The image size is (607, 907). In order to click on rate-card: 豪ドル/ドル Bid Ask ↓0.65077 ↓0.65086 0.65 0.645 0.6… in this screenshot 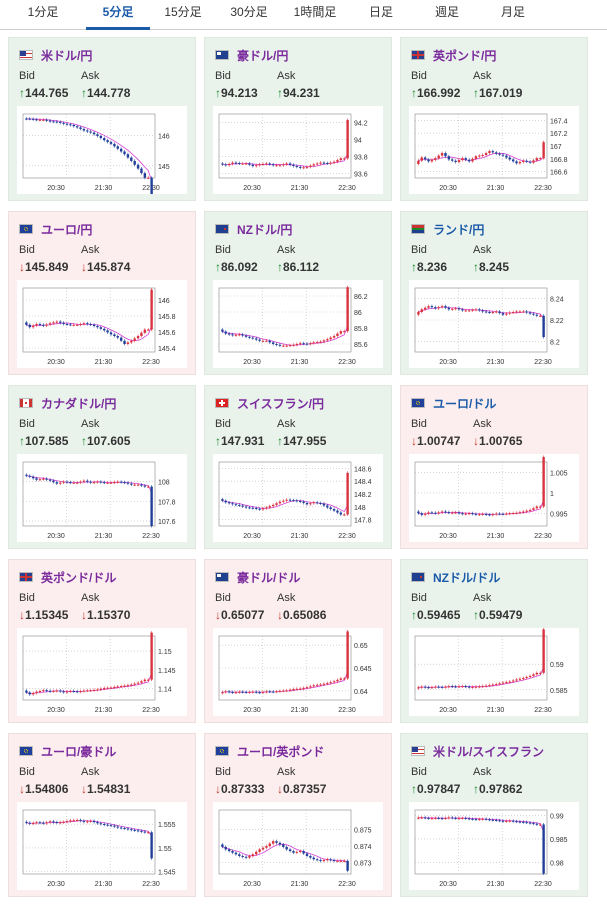, I will do `click(298, 641)`.